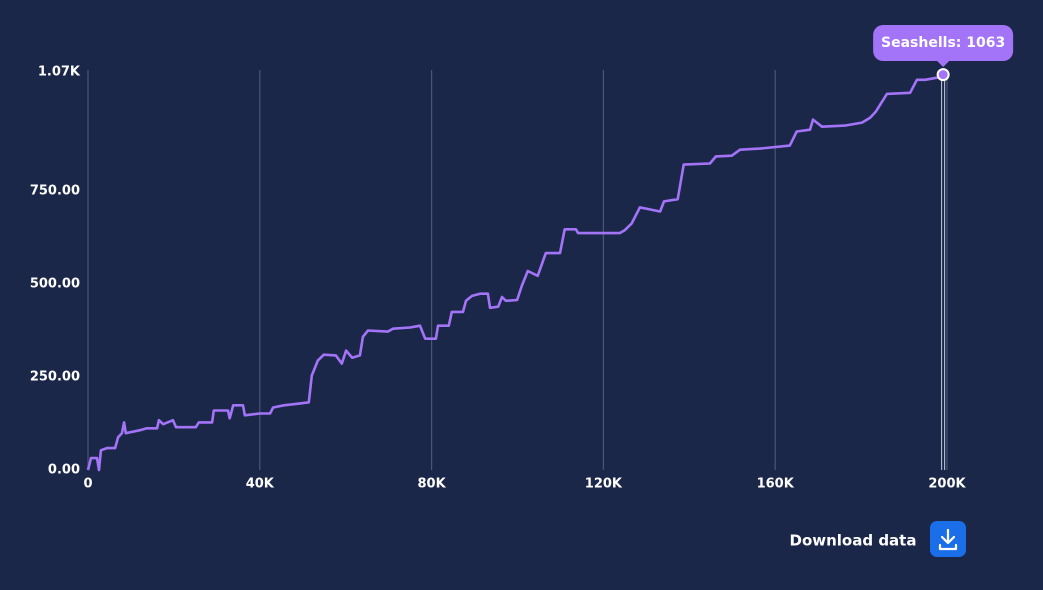 This screenshot has width=1043, height=590. I want to click on x-tick-label: 40K, so click(260, 484).